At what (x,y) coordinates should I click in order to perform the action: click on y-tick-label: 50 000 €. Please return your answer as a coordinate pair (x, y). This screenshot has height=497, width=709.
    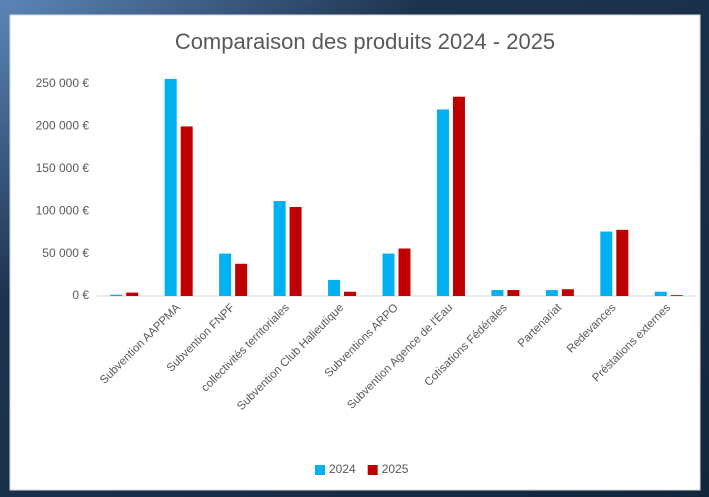
    Looking at the image, I should click on (65, 253).